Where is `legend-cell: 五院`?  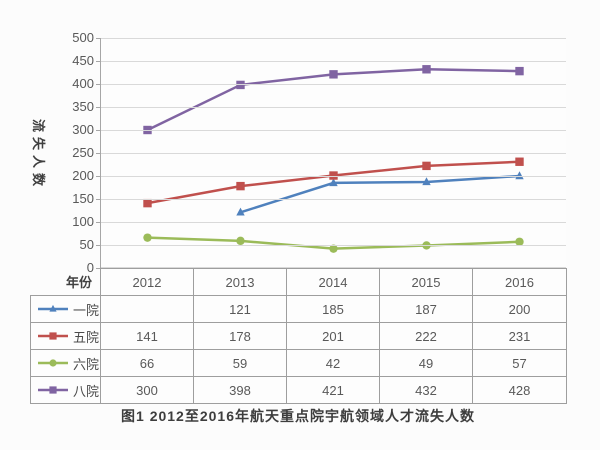
legend-cell: 五院 is located at coordinates (65, 336).